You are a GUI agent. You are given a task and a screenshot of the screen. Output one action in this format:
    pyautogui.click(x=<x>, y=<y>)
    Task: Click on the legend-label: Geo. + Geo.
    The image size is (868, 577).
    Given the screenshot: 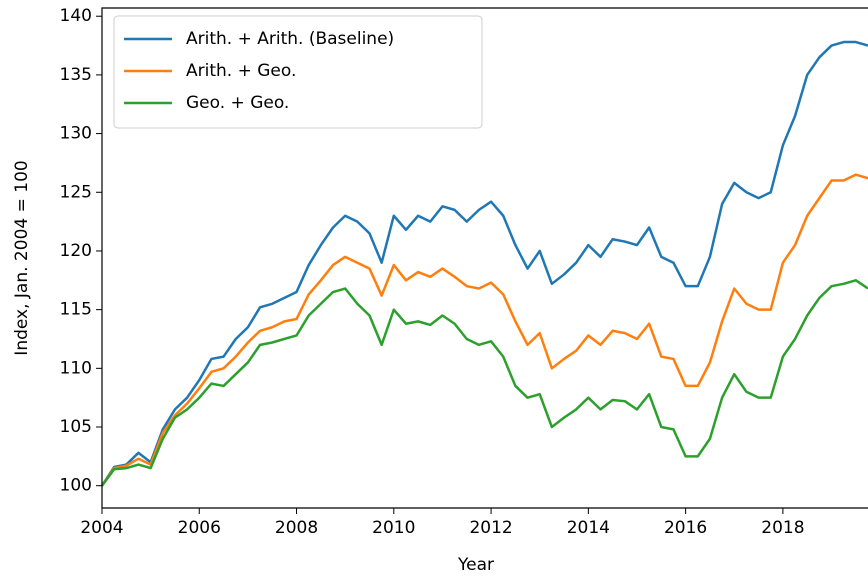 What is the action you would take?
    pyautogui.click(x=237, y=103)
    